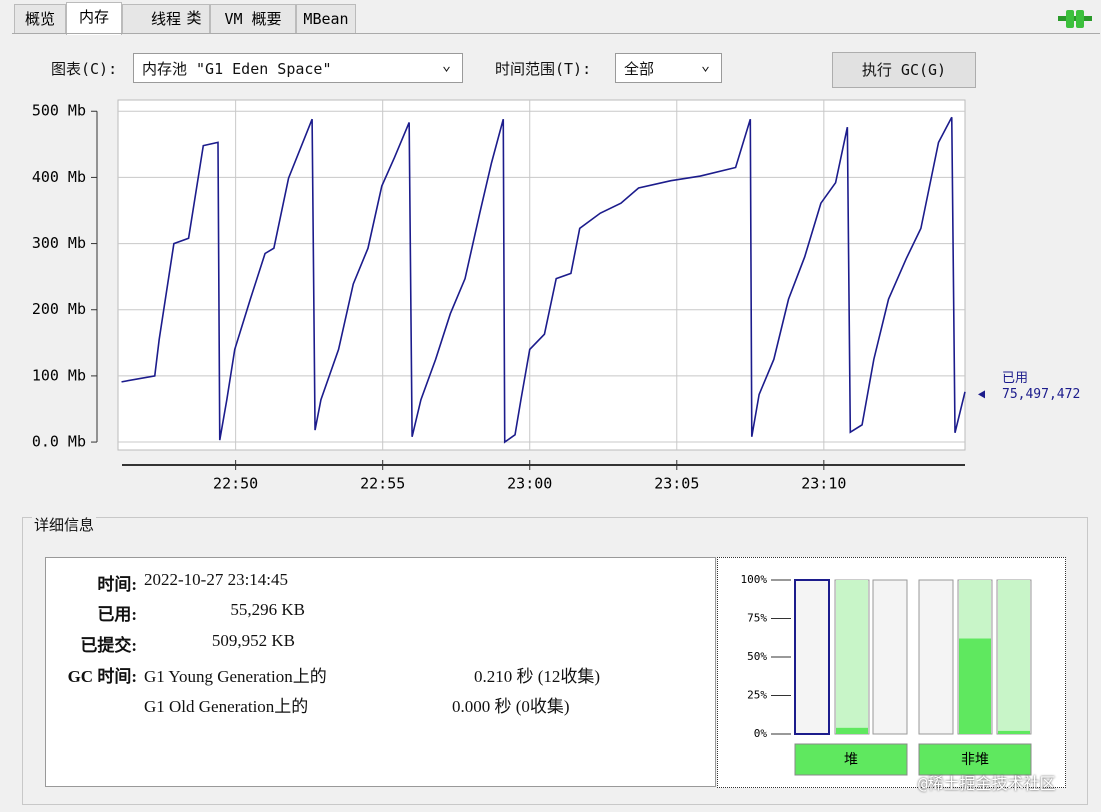  What do you see at coordinates (537, 676) in the screenshot?
I see `gc-value: 0.210 秒 (12收集)` at bounding box center [537, 676].